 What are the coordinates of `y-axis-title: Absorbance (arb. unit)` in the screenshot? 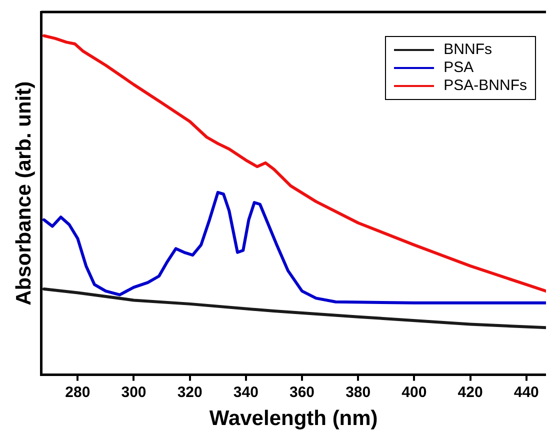 It's located at (24, 193).